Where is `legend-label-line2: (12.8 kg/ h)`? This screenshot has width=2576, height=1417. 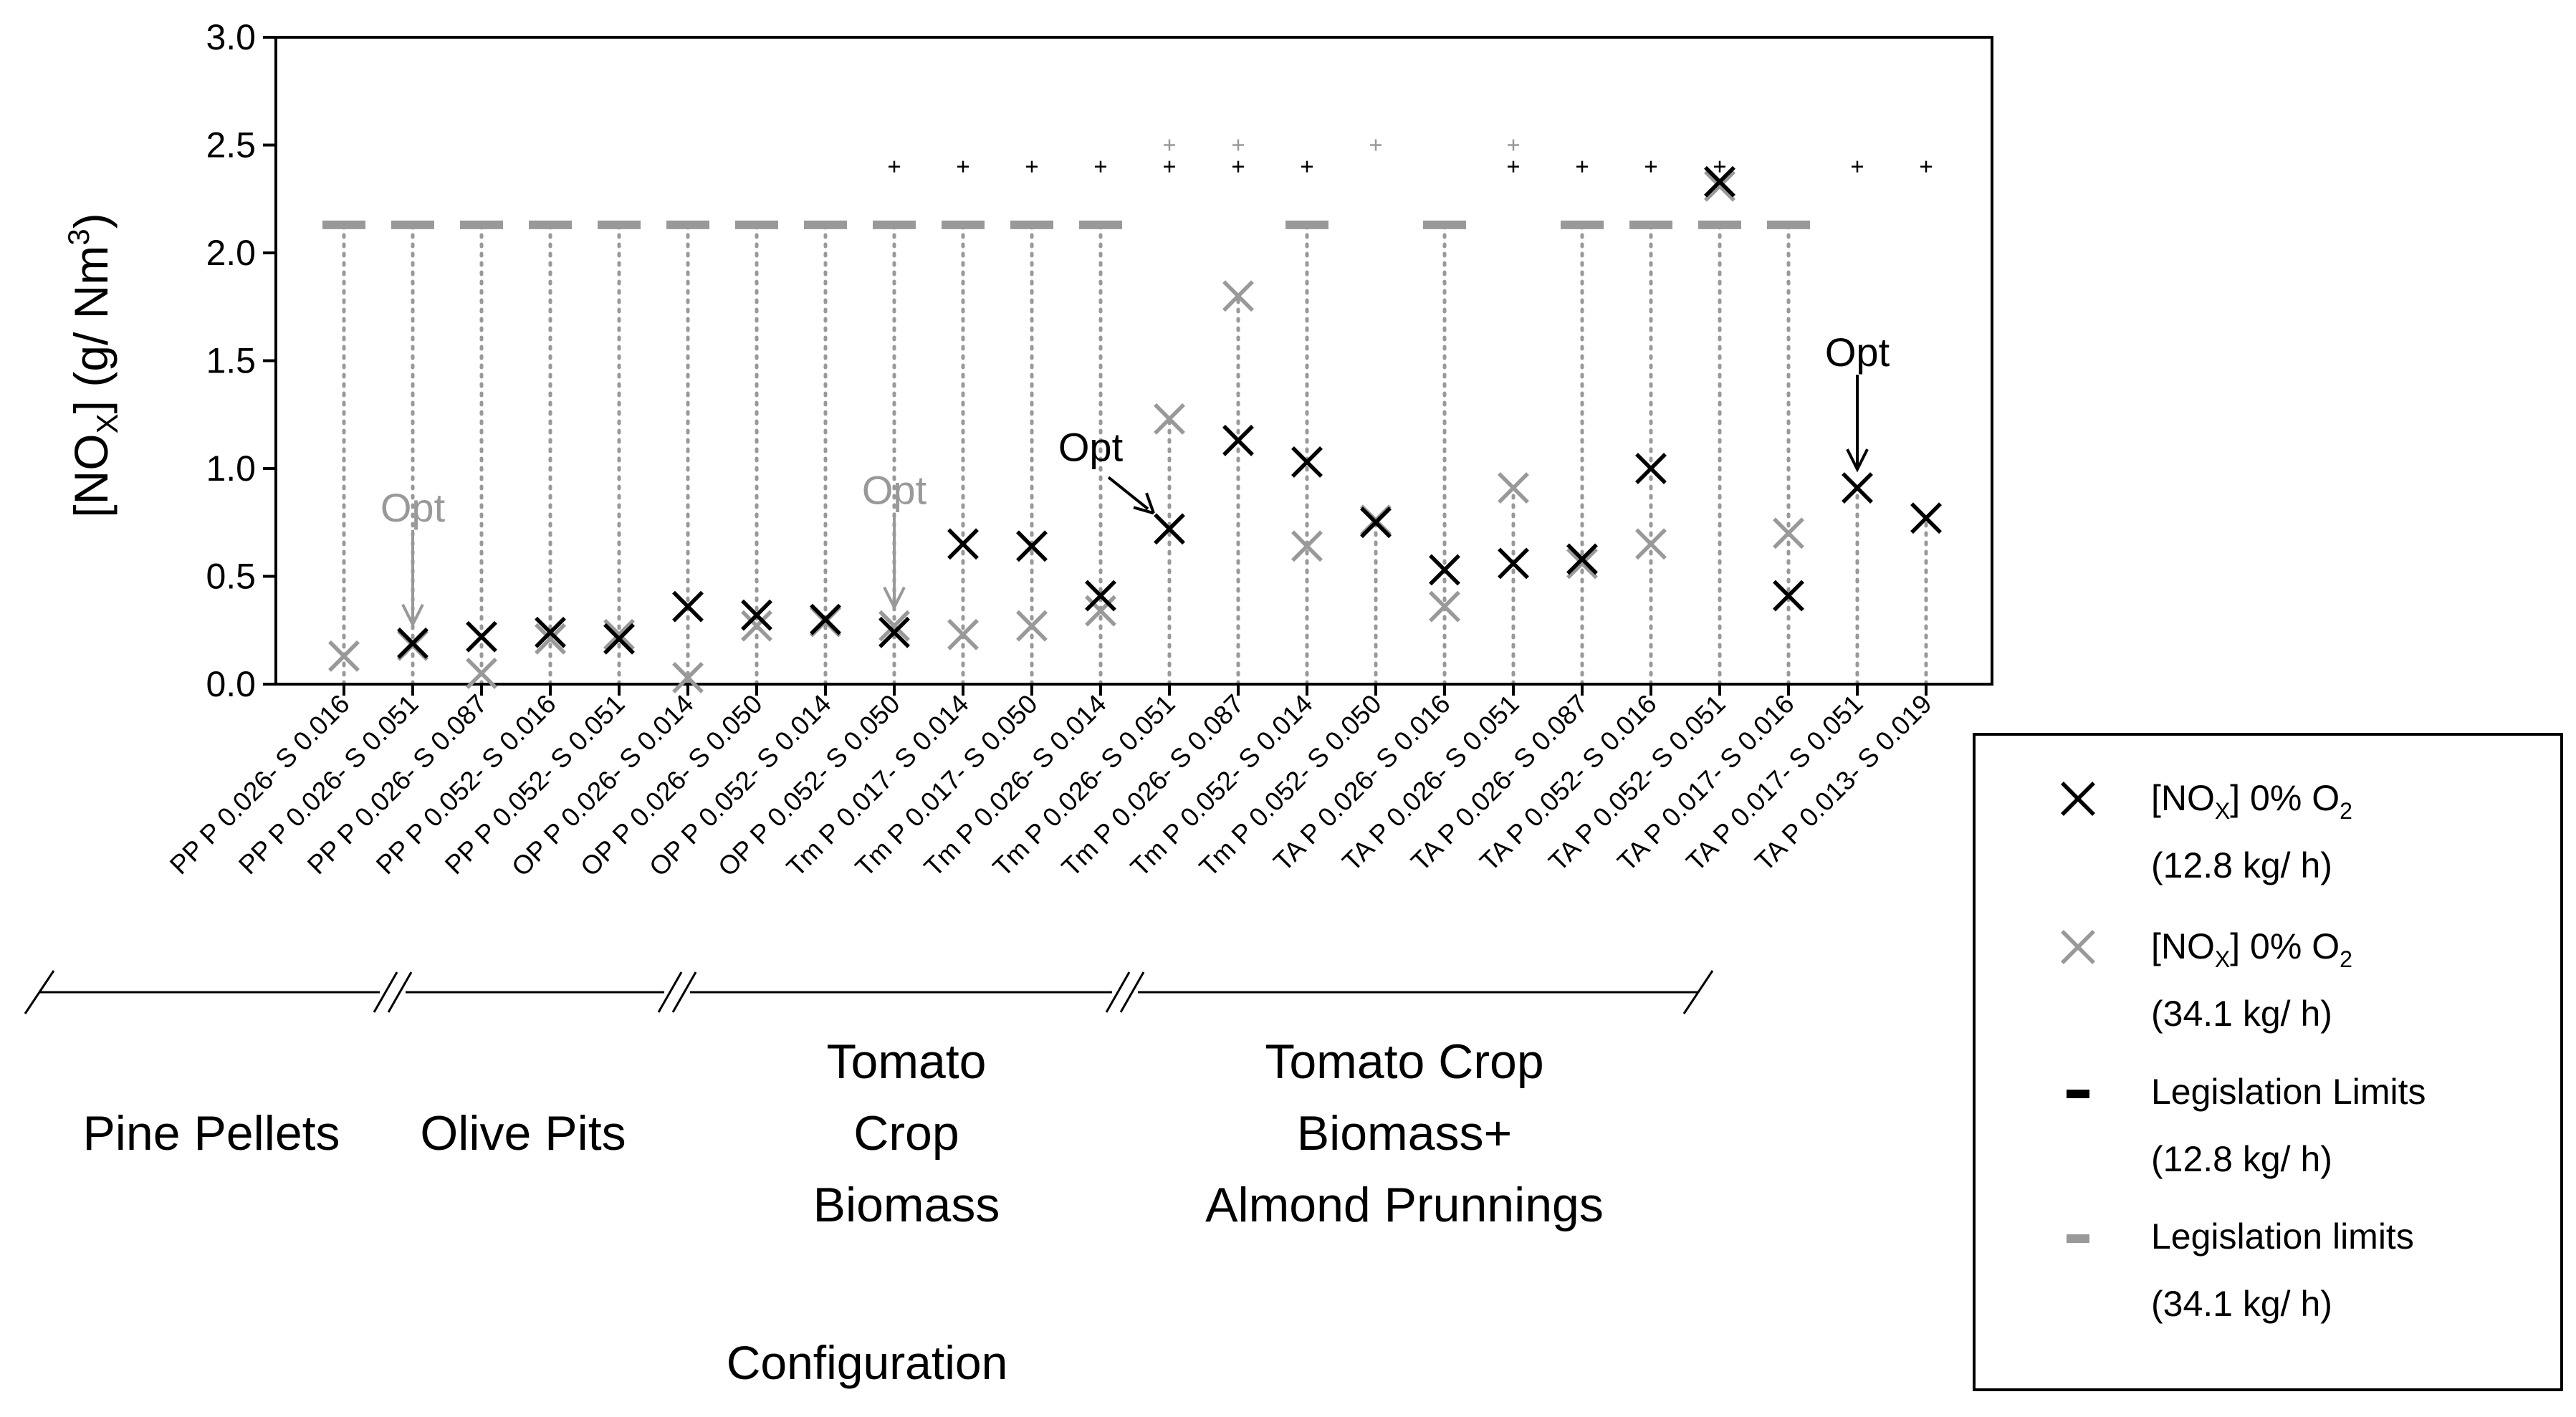 legend-label-line2: (12.8 kg/ h) is located at coordinates (2241, 865).